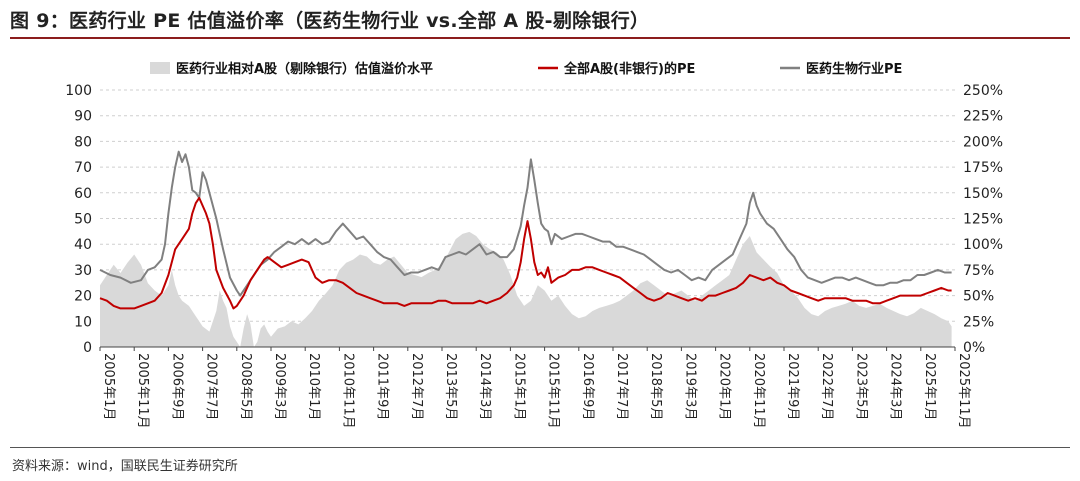  What do you see at coordinates (518, 386) in the screenshot?
I see `x-tick-label: 2015年1月` at bounding box center [518, 386].